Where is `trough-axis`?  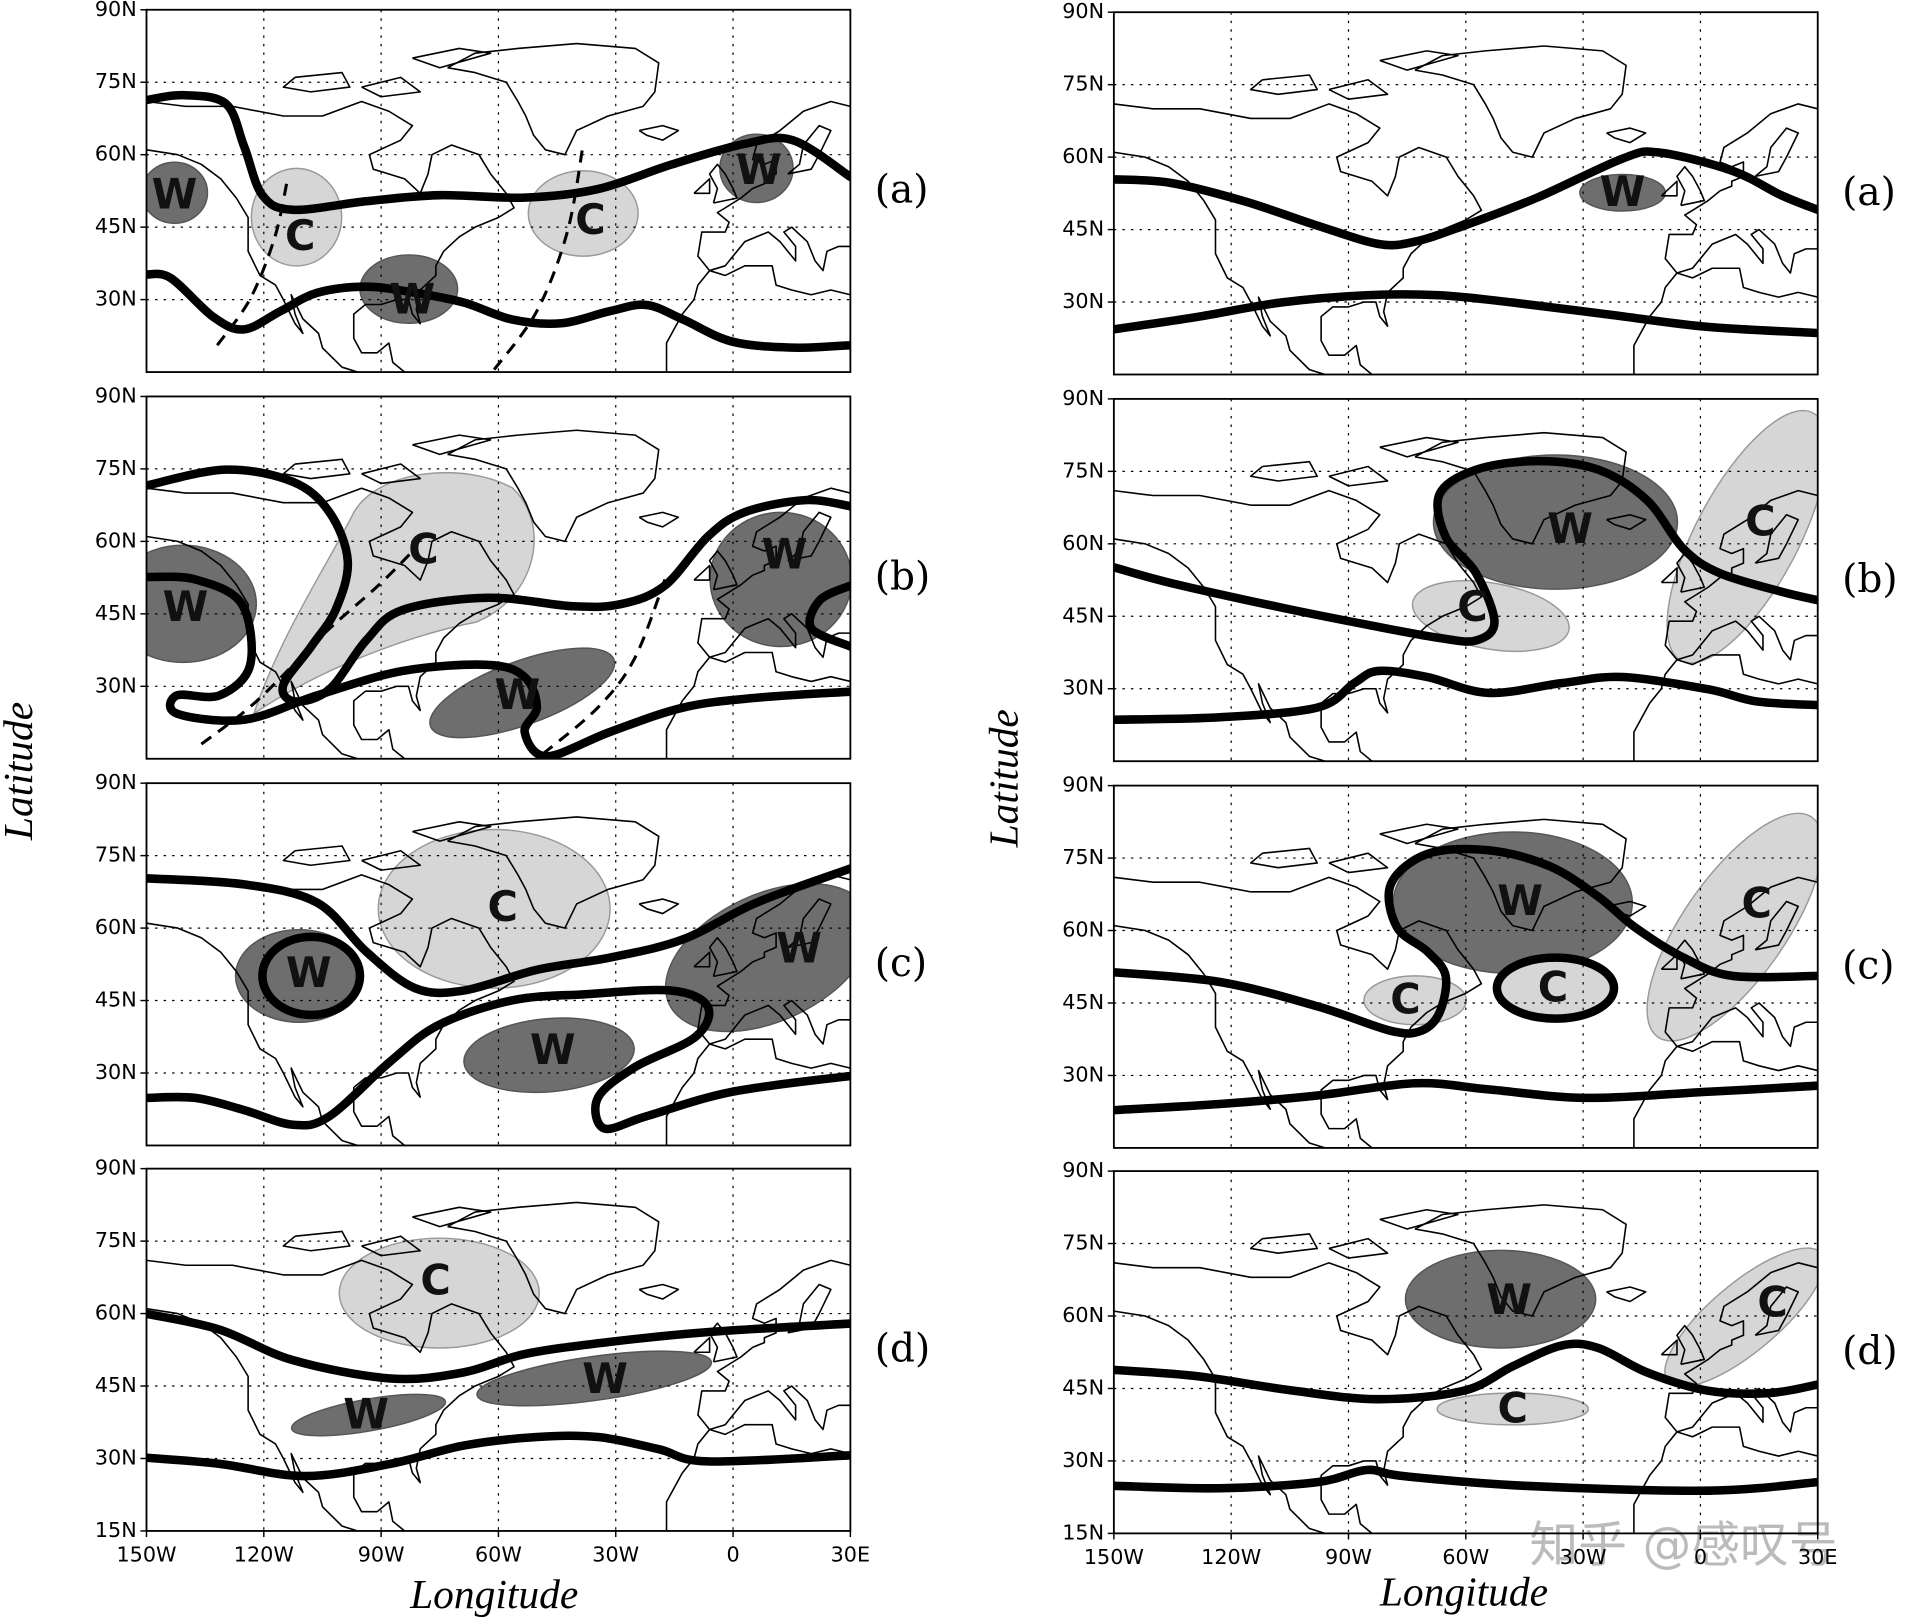
trough-axis is located at coordinates (604, 667).